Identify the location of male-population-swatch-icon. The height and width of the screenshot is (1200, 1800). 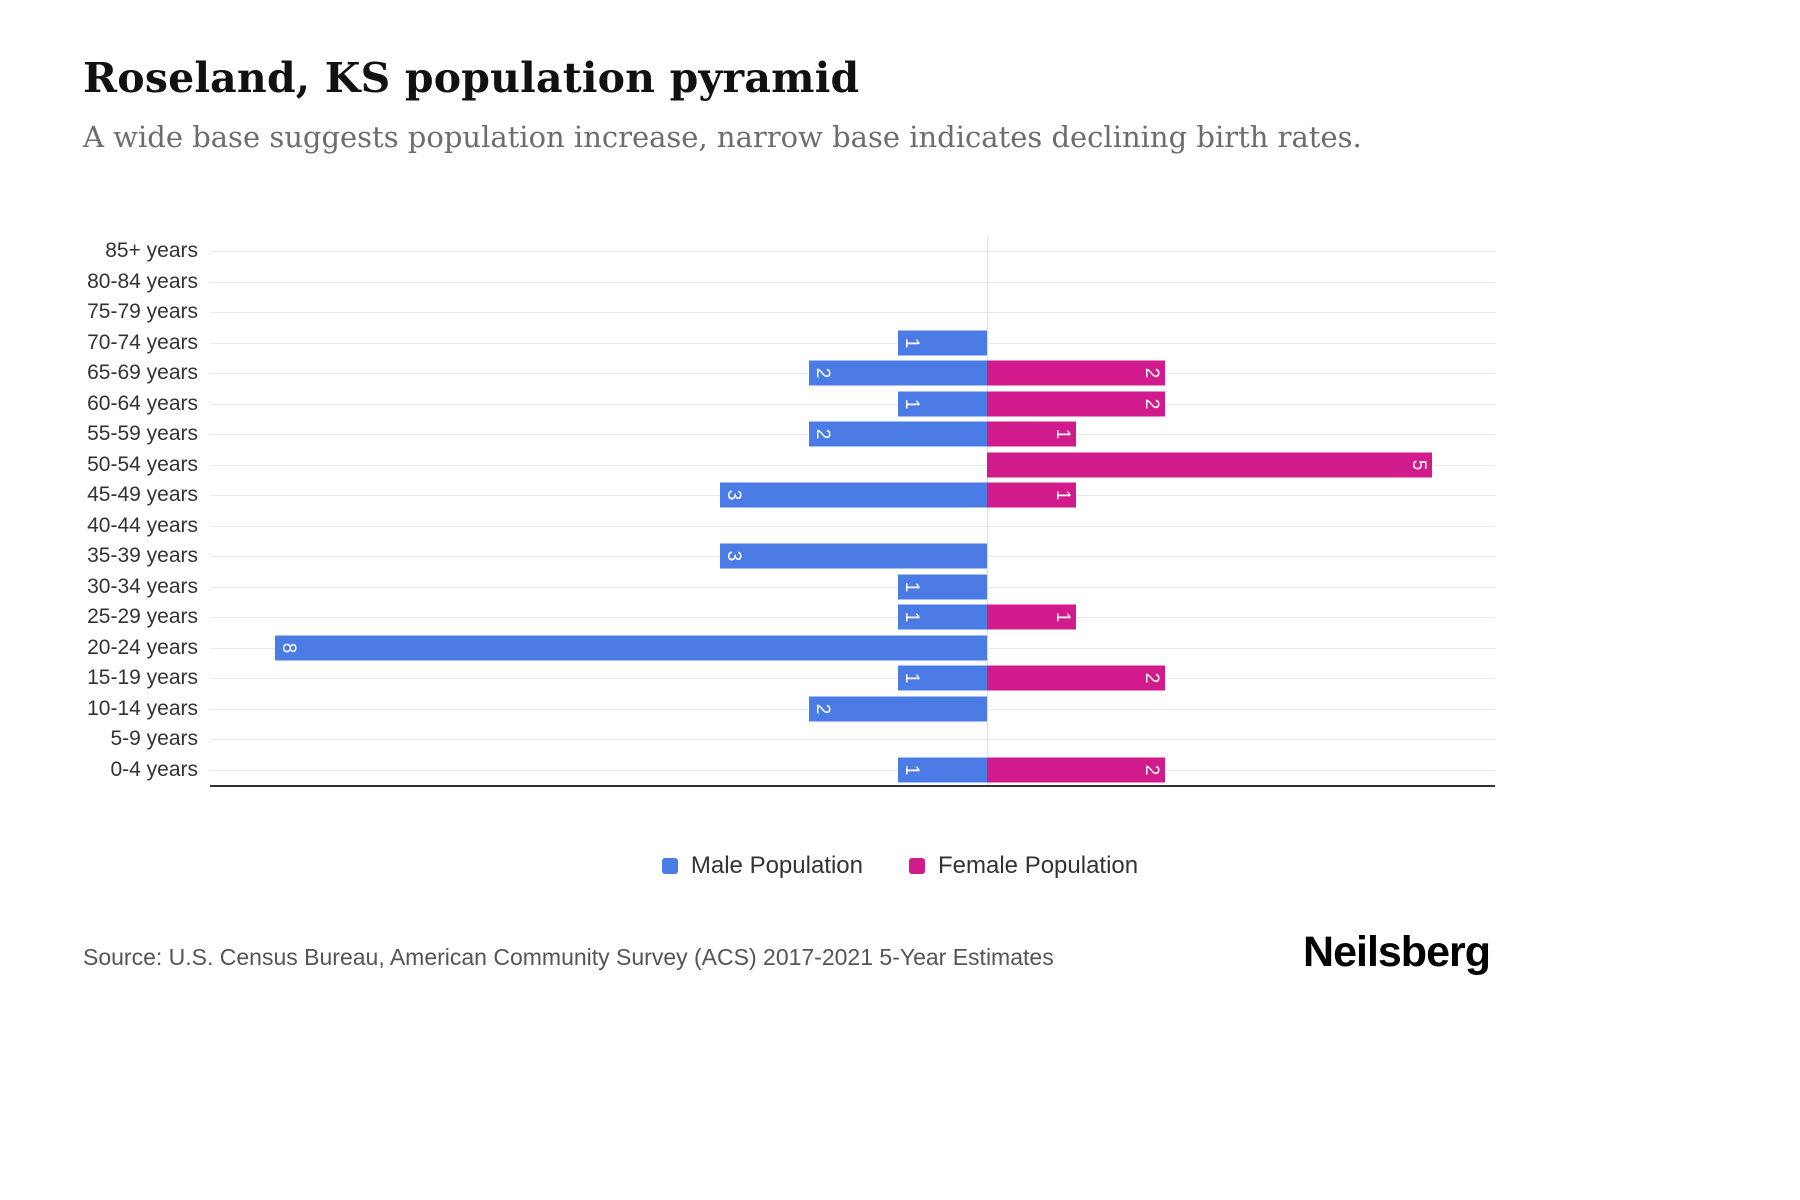
(669, 866).